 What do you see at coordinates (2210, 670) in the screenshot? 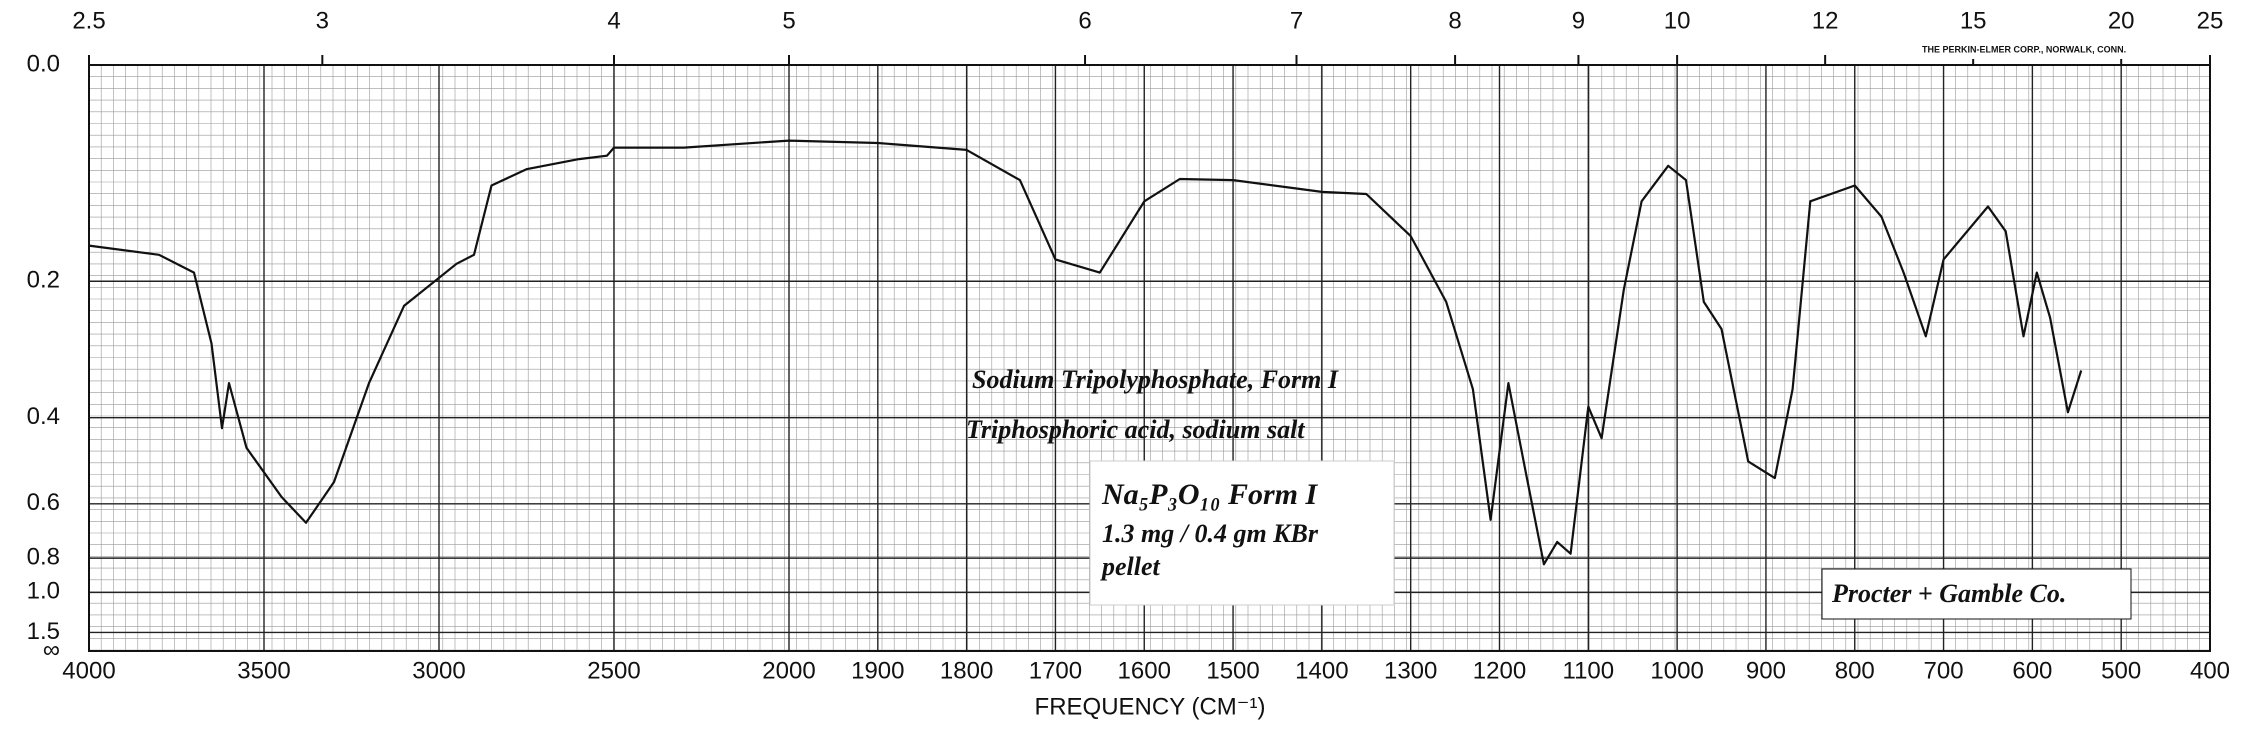
I see `x-tick-label: 400` at bounding box center [2210, 670].